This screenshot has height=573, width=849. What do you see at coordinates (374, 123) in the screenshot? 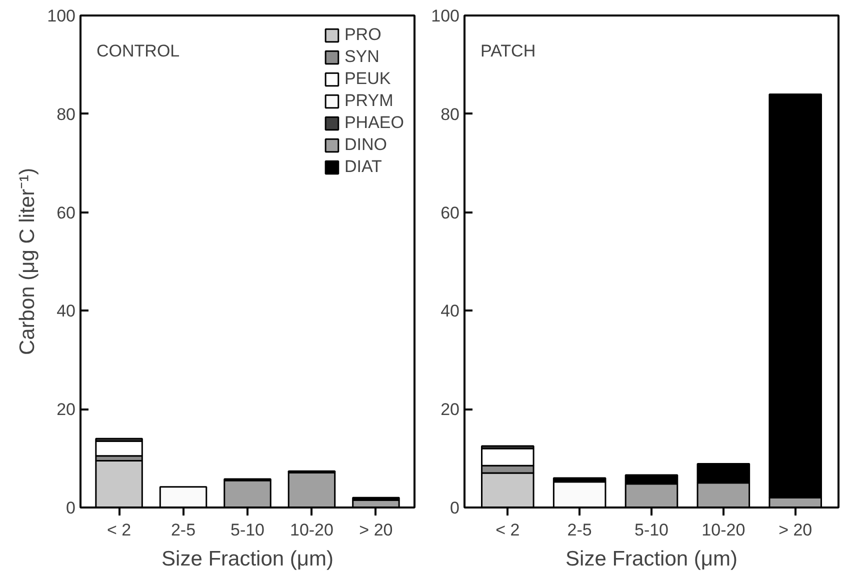
I see `legend-label: PHAEO` at bounding box center [374, 123].